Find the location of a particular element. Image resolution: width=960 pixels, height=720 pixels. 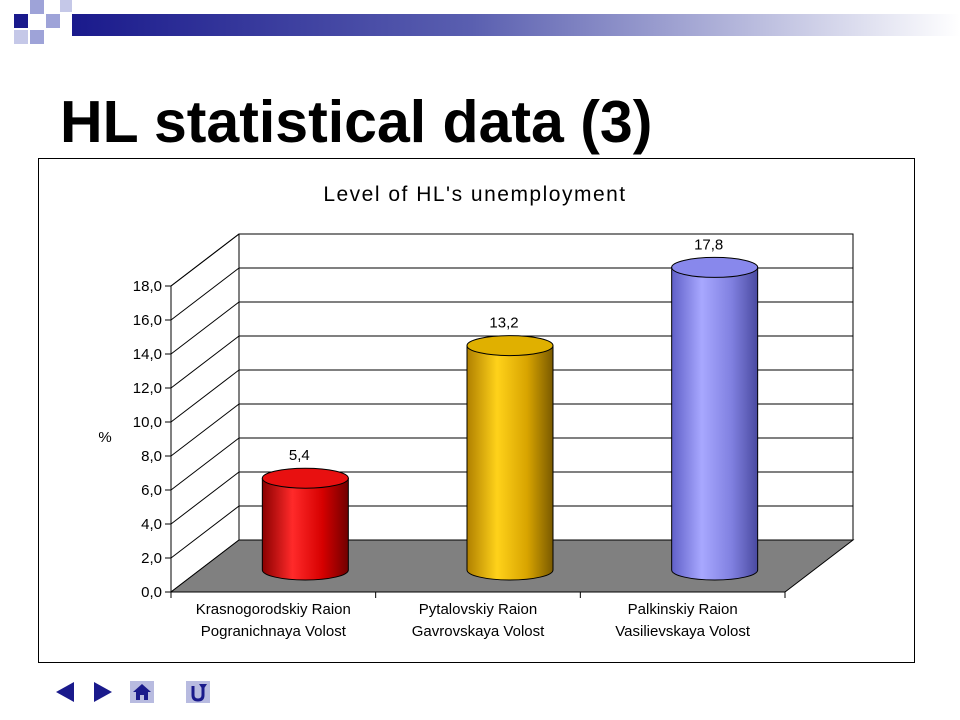

x-tick-label: Pytalovskiy Raion Gavrovskaya Volost is located at coordinates (478, 620).